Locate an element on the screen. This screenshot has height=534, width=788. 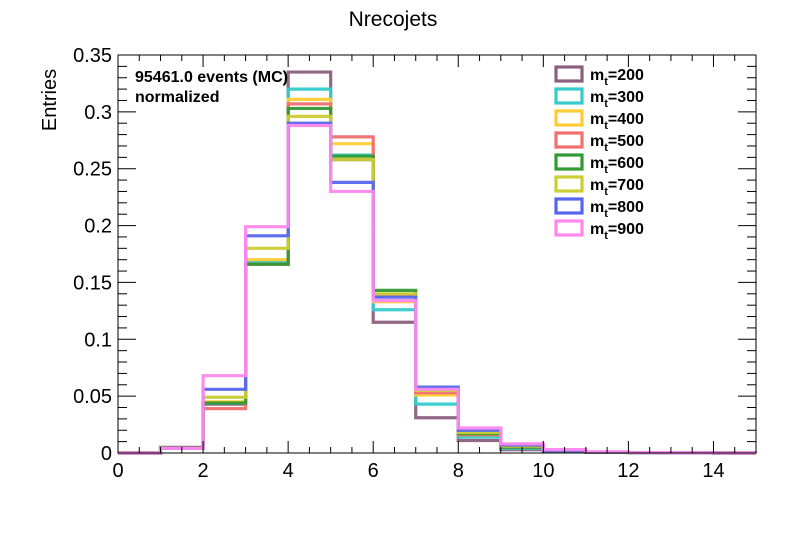
y-tick-label: 0.3 is located at coordinates (98, 113).